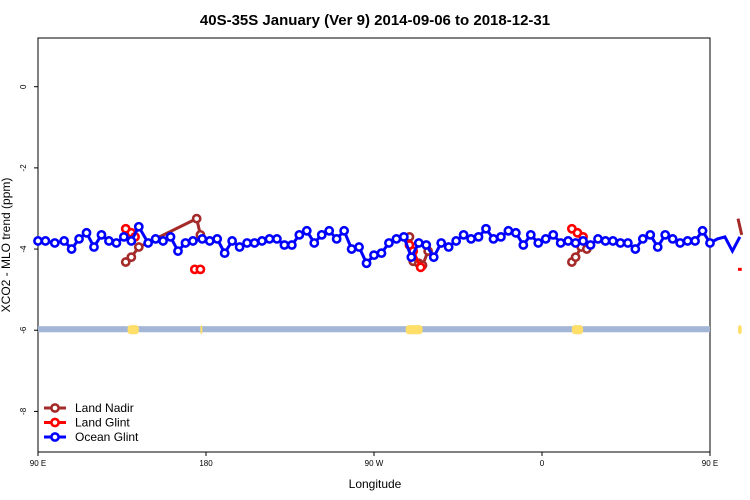 This screenshot has width=750, height=500. Describe the element at coordinates (23, 249) in the screenshot. I see `y-tick-label: -4` at that location.